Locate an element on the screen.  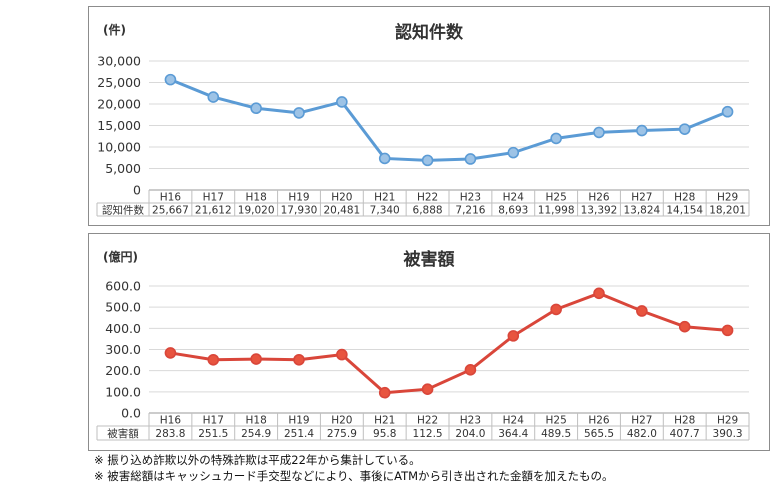
data-table-value: 20,481 is located at coordinates (341, 211).